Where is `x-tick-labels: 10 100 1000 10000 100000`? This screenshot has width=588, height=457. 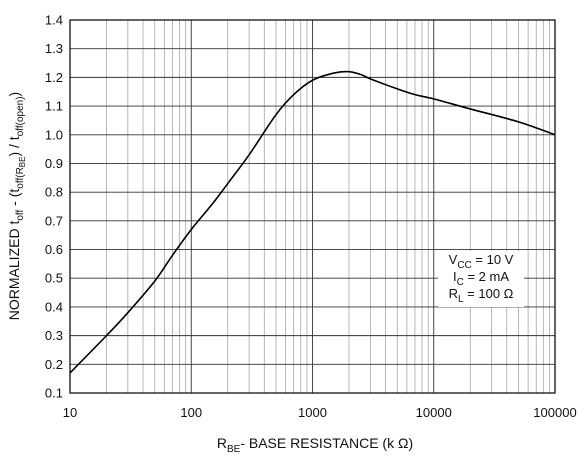 x-tick-labels: 10 100 1000 10000 100000 is located at coordinates (320, 412).